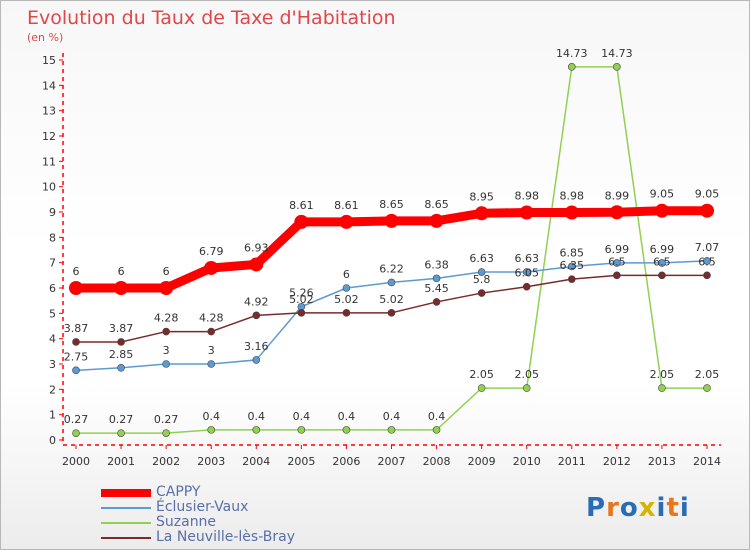  I want to click on x-tick-label: 2014, so click(707, 461).